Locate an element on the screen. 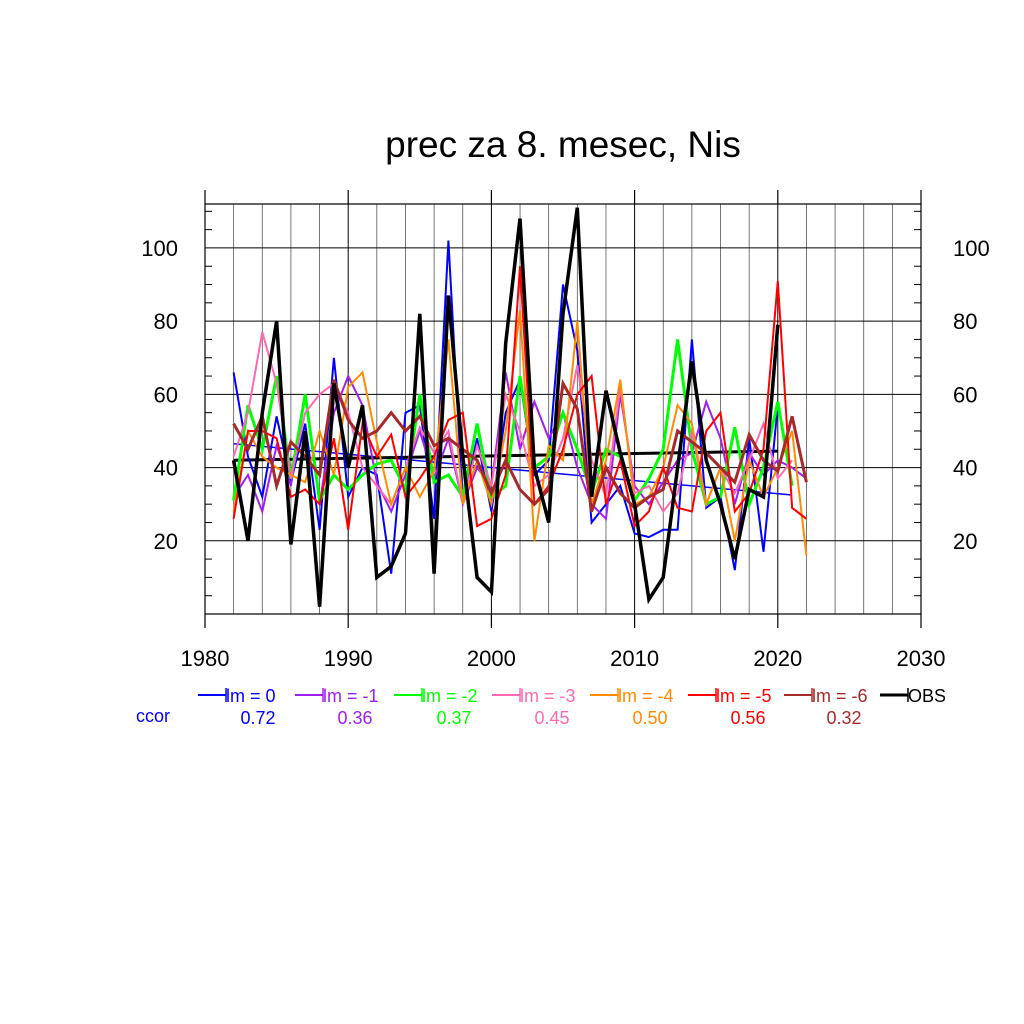  ccor-value: 0.72 is located at coordinates (257, 718).